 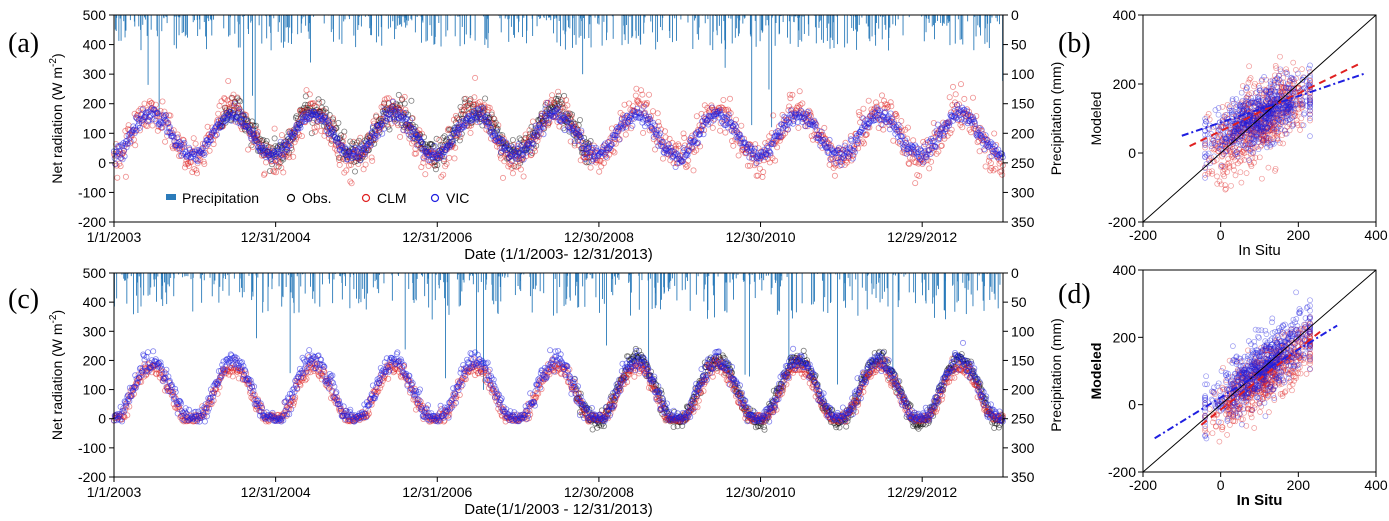 I want to click on series-clm, so click(x=558, y=130).